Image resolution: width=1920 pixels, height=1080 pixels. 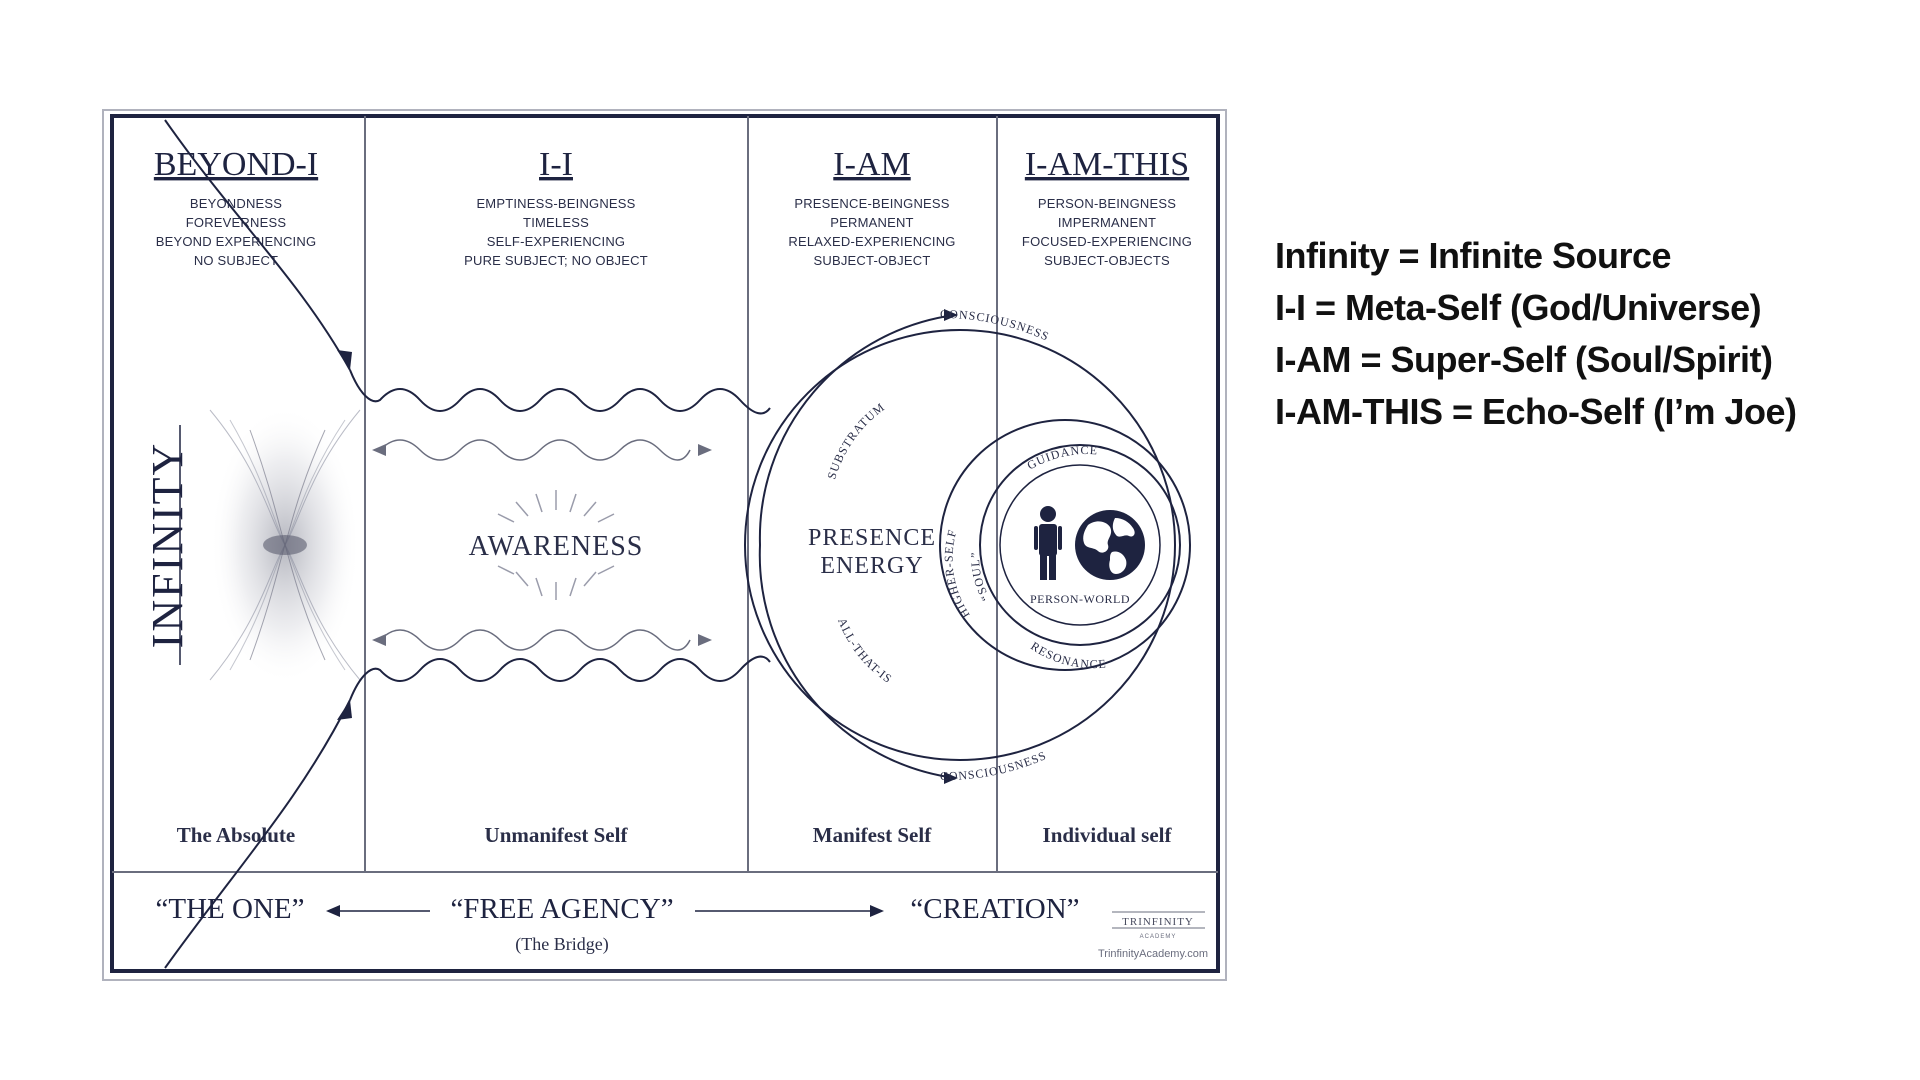 I want to click on legend-line-i-am-this: I-AM-THIS = Echo-Self (I’m Joe), so click(x=1536, y=411).